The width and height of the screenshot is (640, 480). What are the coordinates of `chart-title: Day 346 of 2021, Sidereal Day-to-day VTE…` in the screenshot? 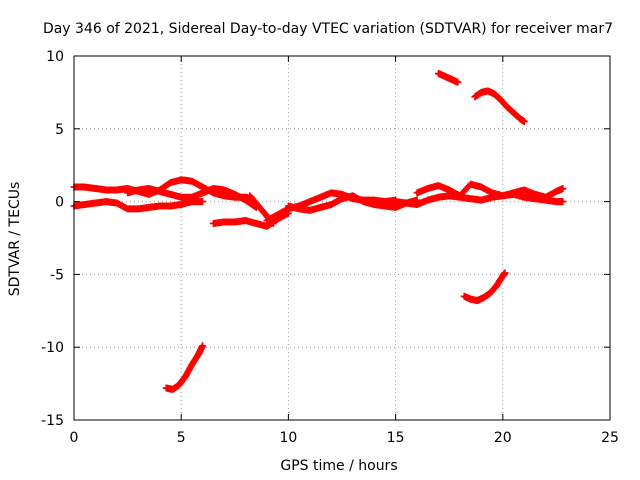 It's located at (328, 29).